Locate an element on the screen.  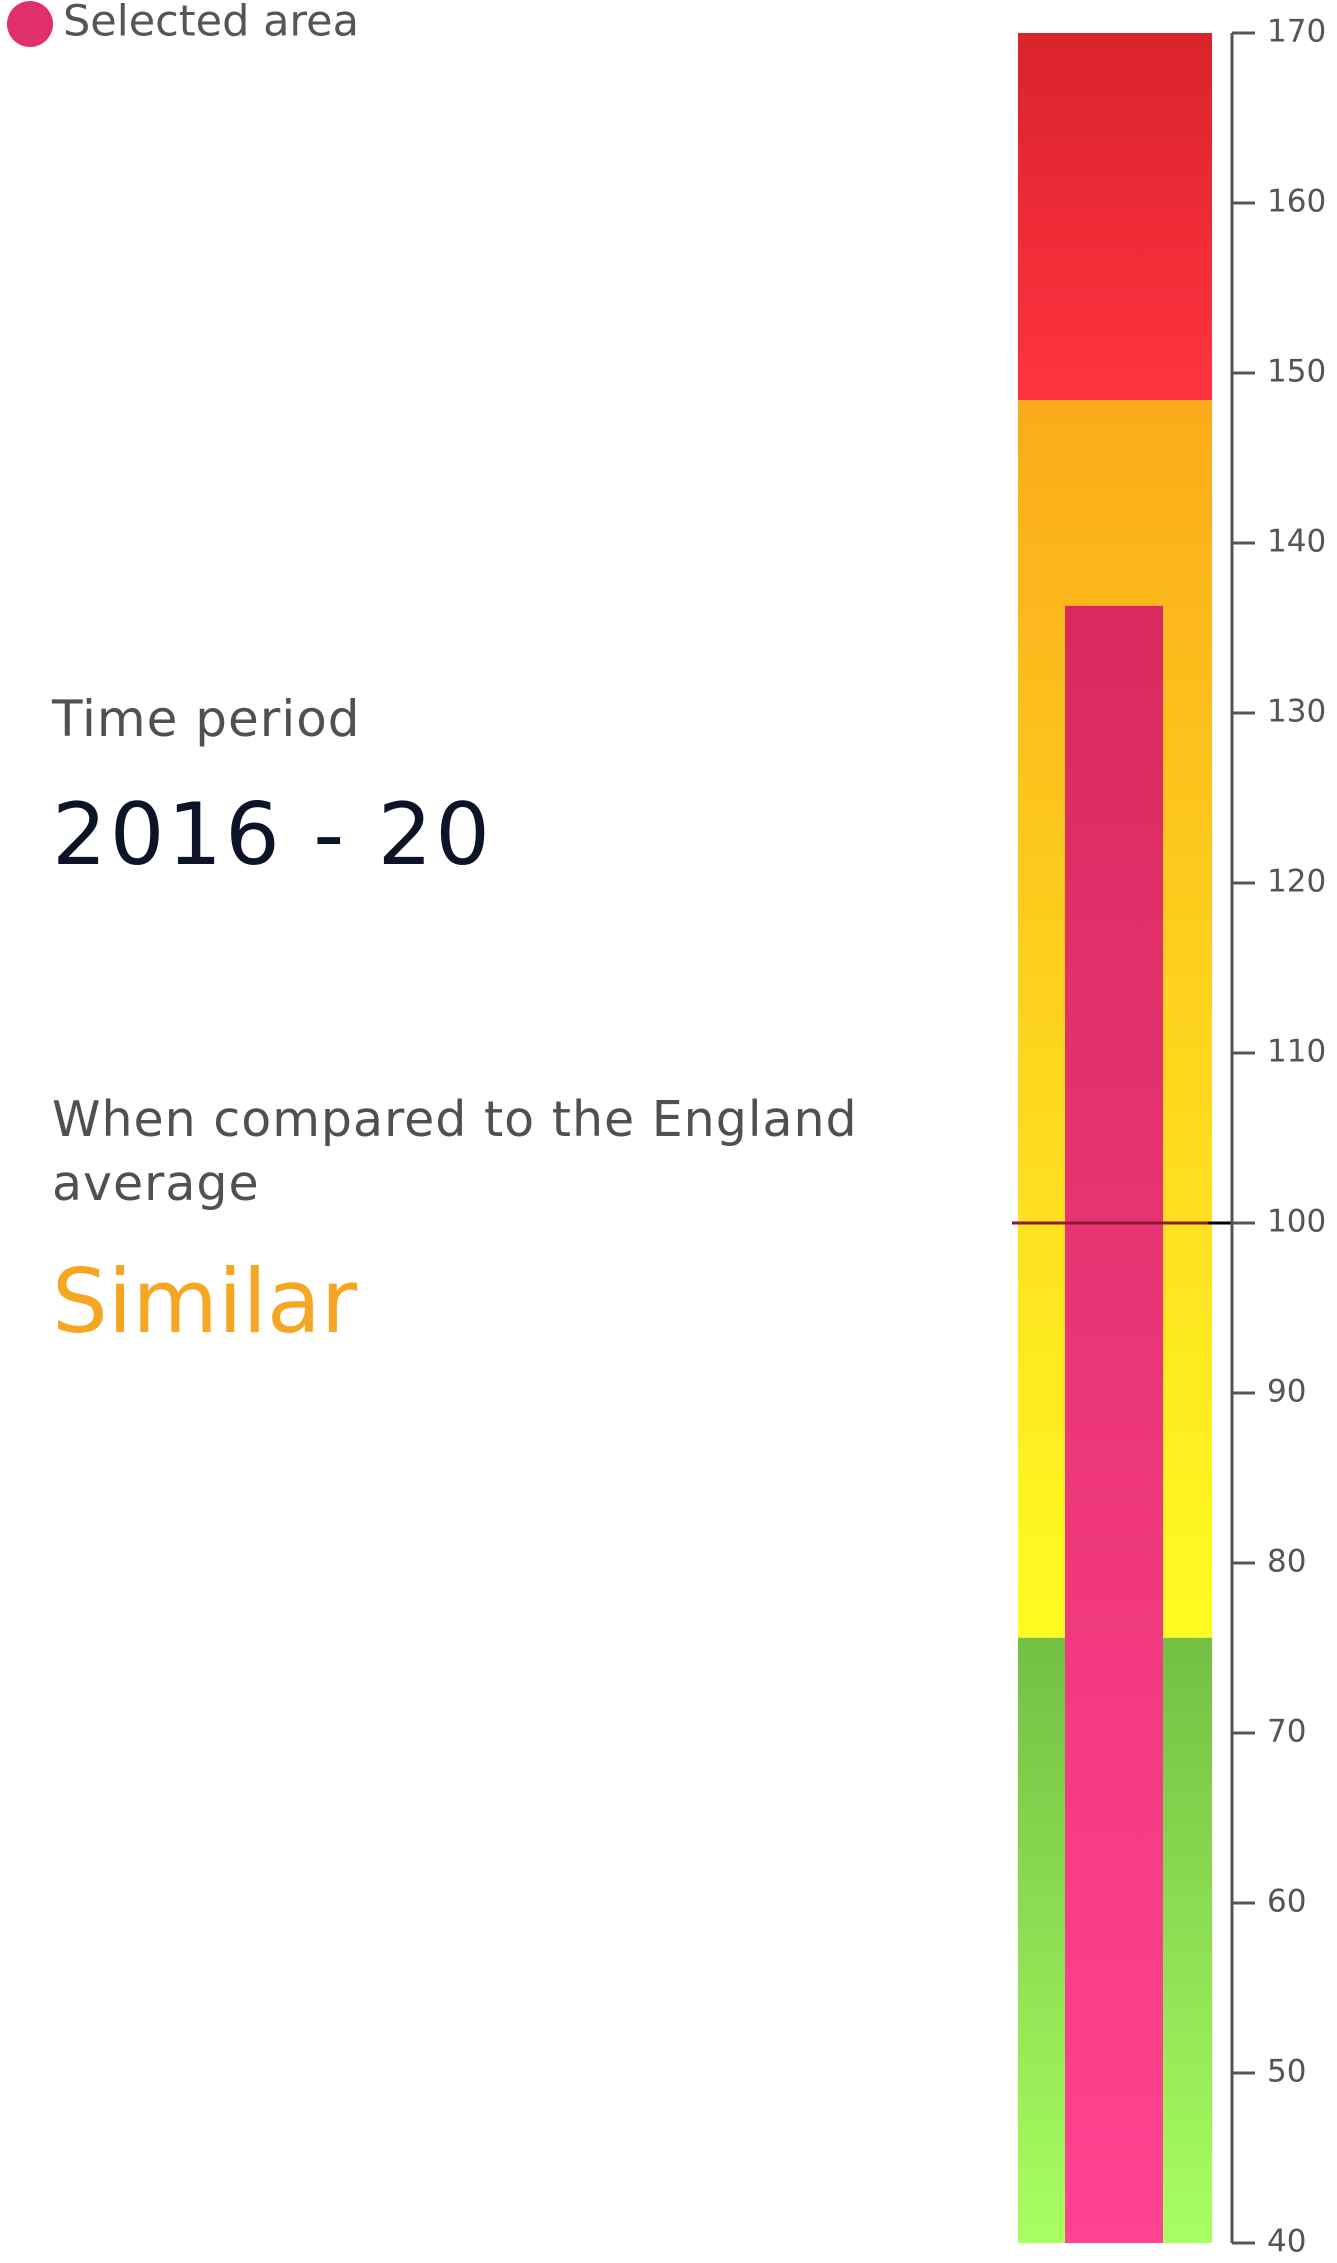
time-period-value: 2016 - 20 is located at coordinates (273, 835).